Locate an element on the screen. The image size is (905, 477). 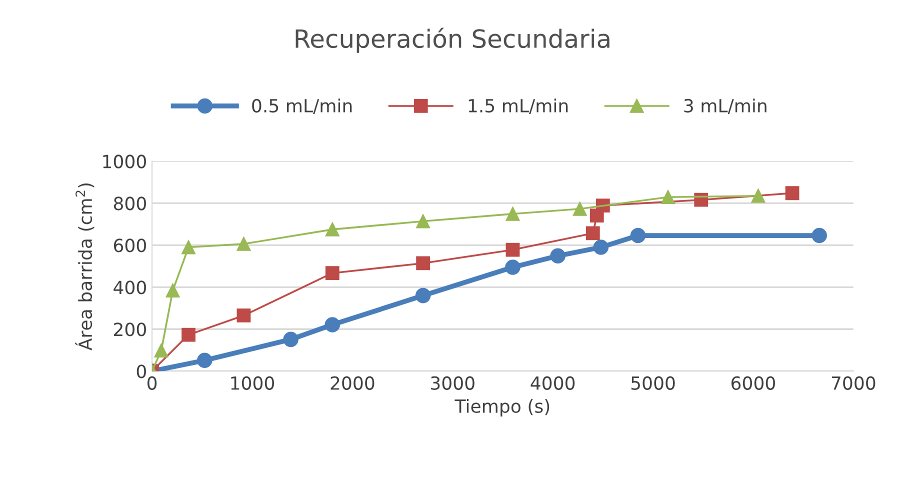
y-axis-title: Área barrida (cm$^{2}$) is located at coordinates (84, 266).